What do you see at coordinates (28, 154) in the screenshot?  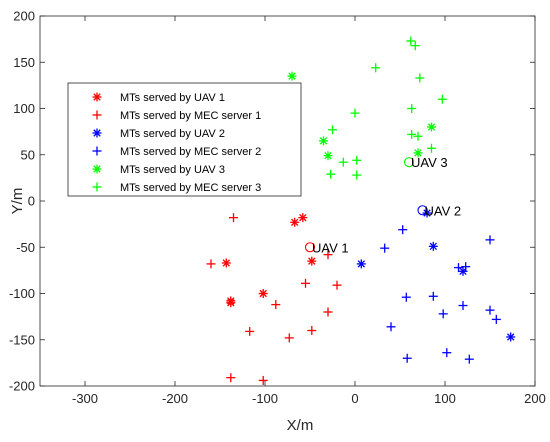 I see `y-tick-label: 50` at bounding box center [28, 154].